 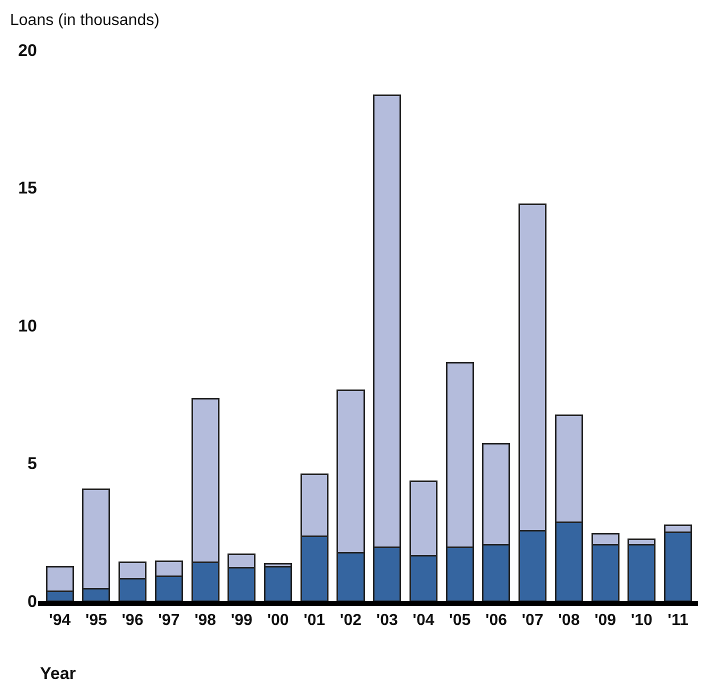 What do you see at coordinates (569, 621) in the screenshot?
I see `x-tick-label: '08` at bounding box center [569, 621].